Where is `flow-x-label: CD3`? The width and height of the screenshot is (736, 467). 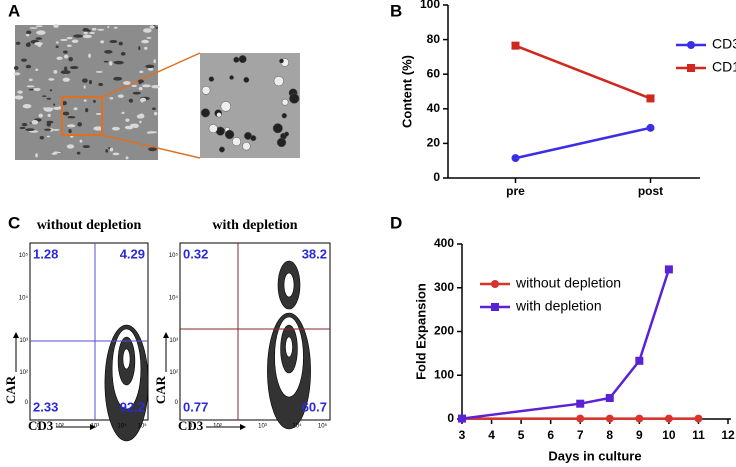 flow-x-label: CD3 is located at coordinates (191, 425).